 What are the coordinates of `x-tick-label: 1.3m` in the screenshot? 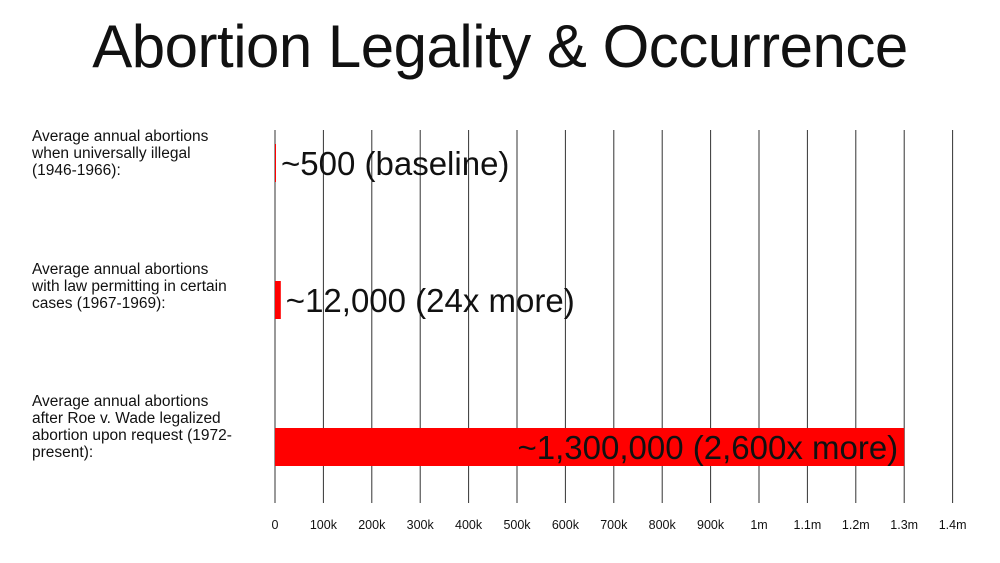 It's located at (904, 525).